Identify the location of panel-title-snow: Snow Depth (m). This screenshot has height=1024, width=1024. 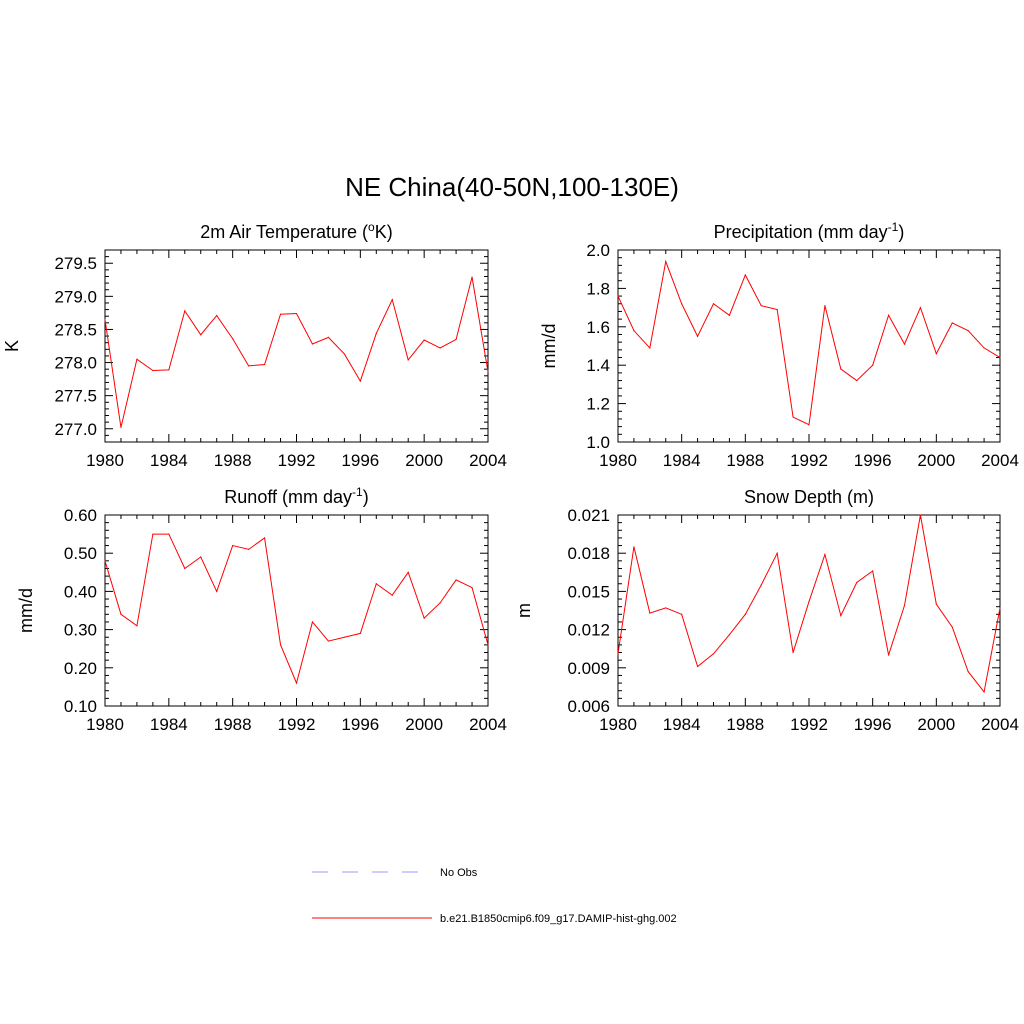
(809, 497).